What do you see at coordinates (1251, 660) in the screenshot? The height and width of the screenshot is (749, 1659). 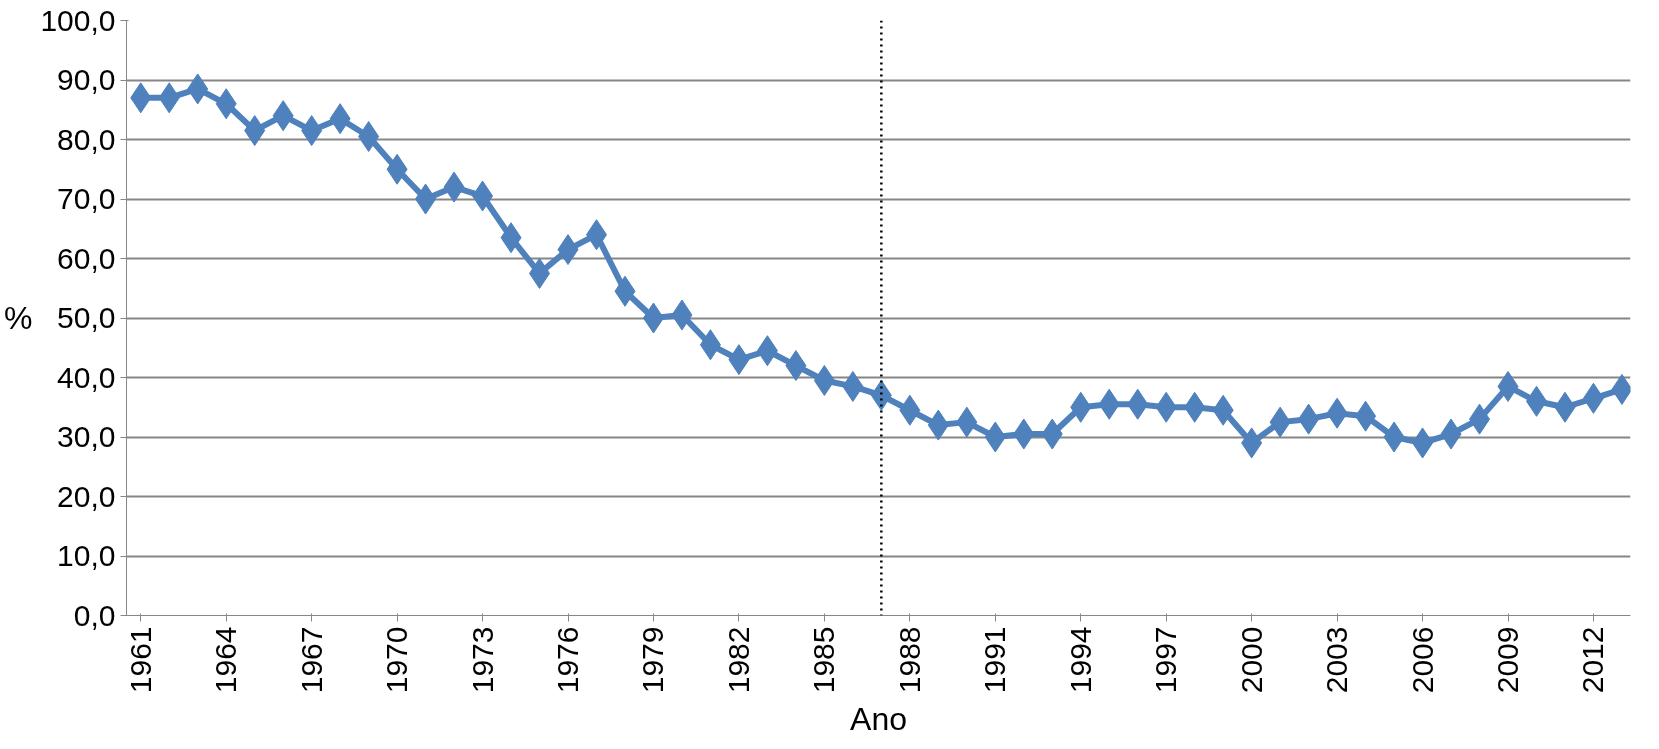 I see `x-tick-label: 2000` at bounding box center [1251, 660].